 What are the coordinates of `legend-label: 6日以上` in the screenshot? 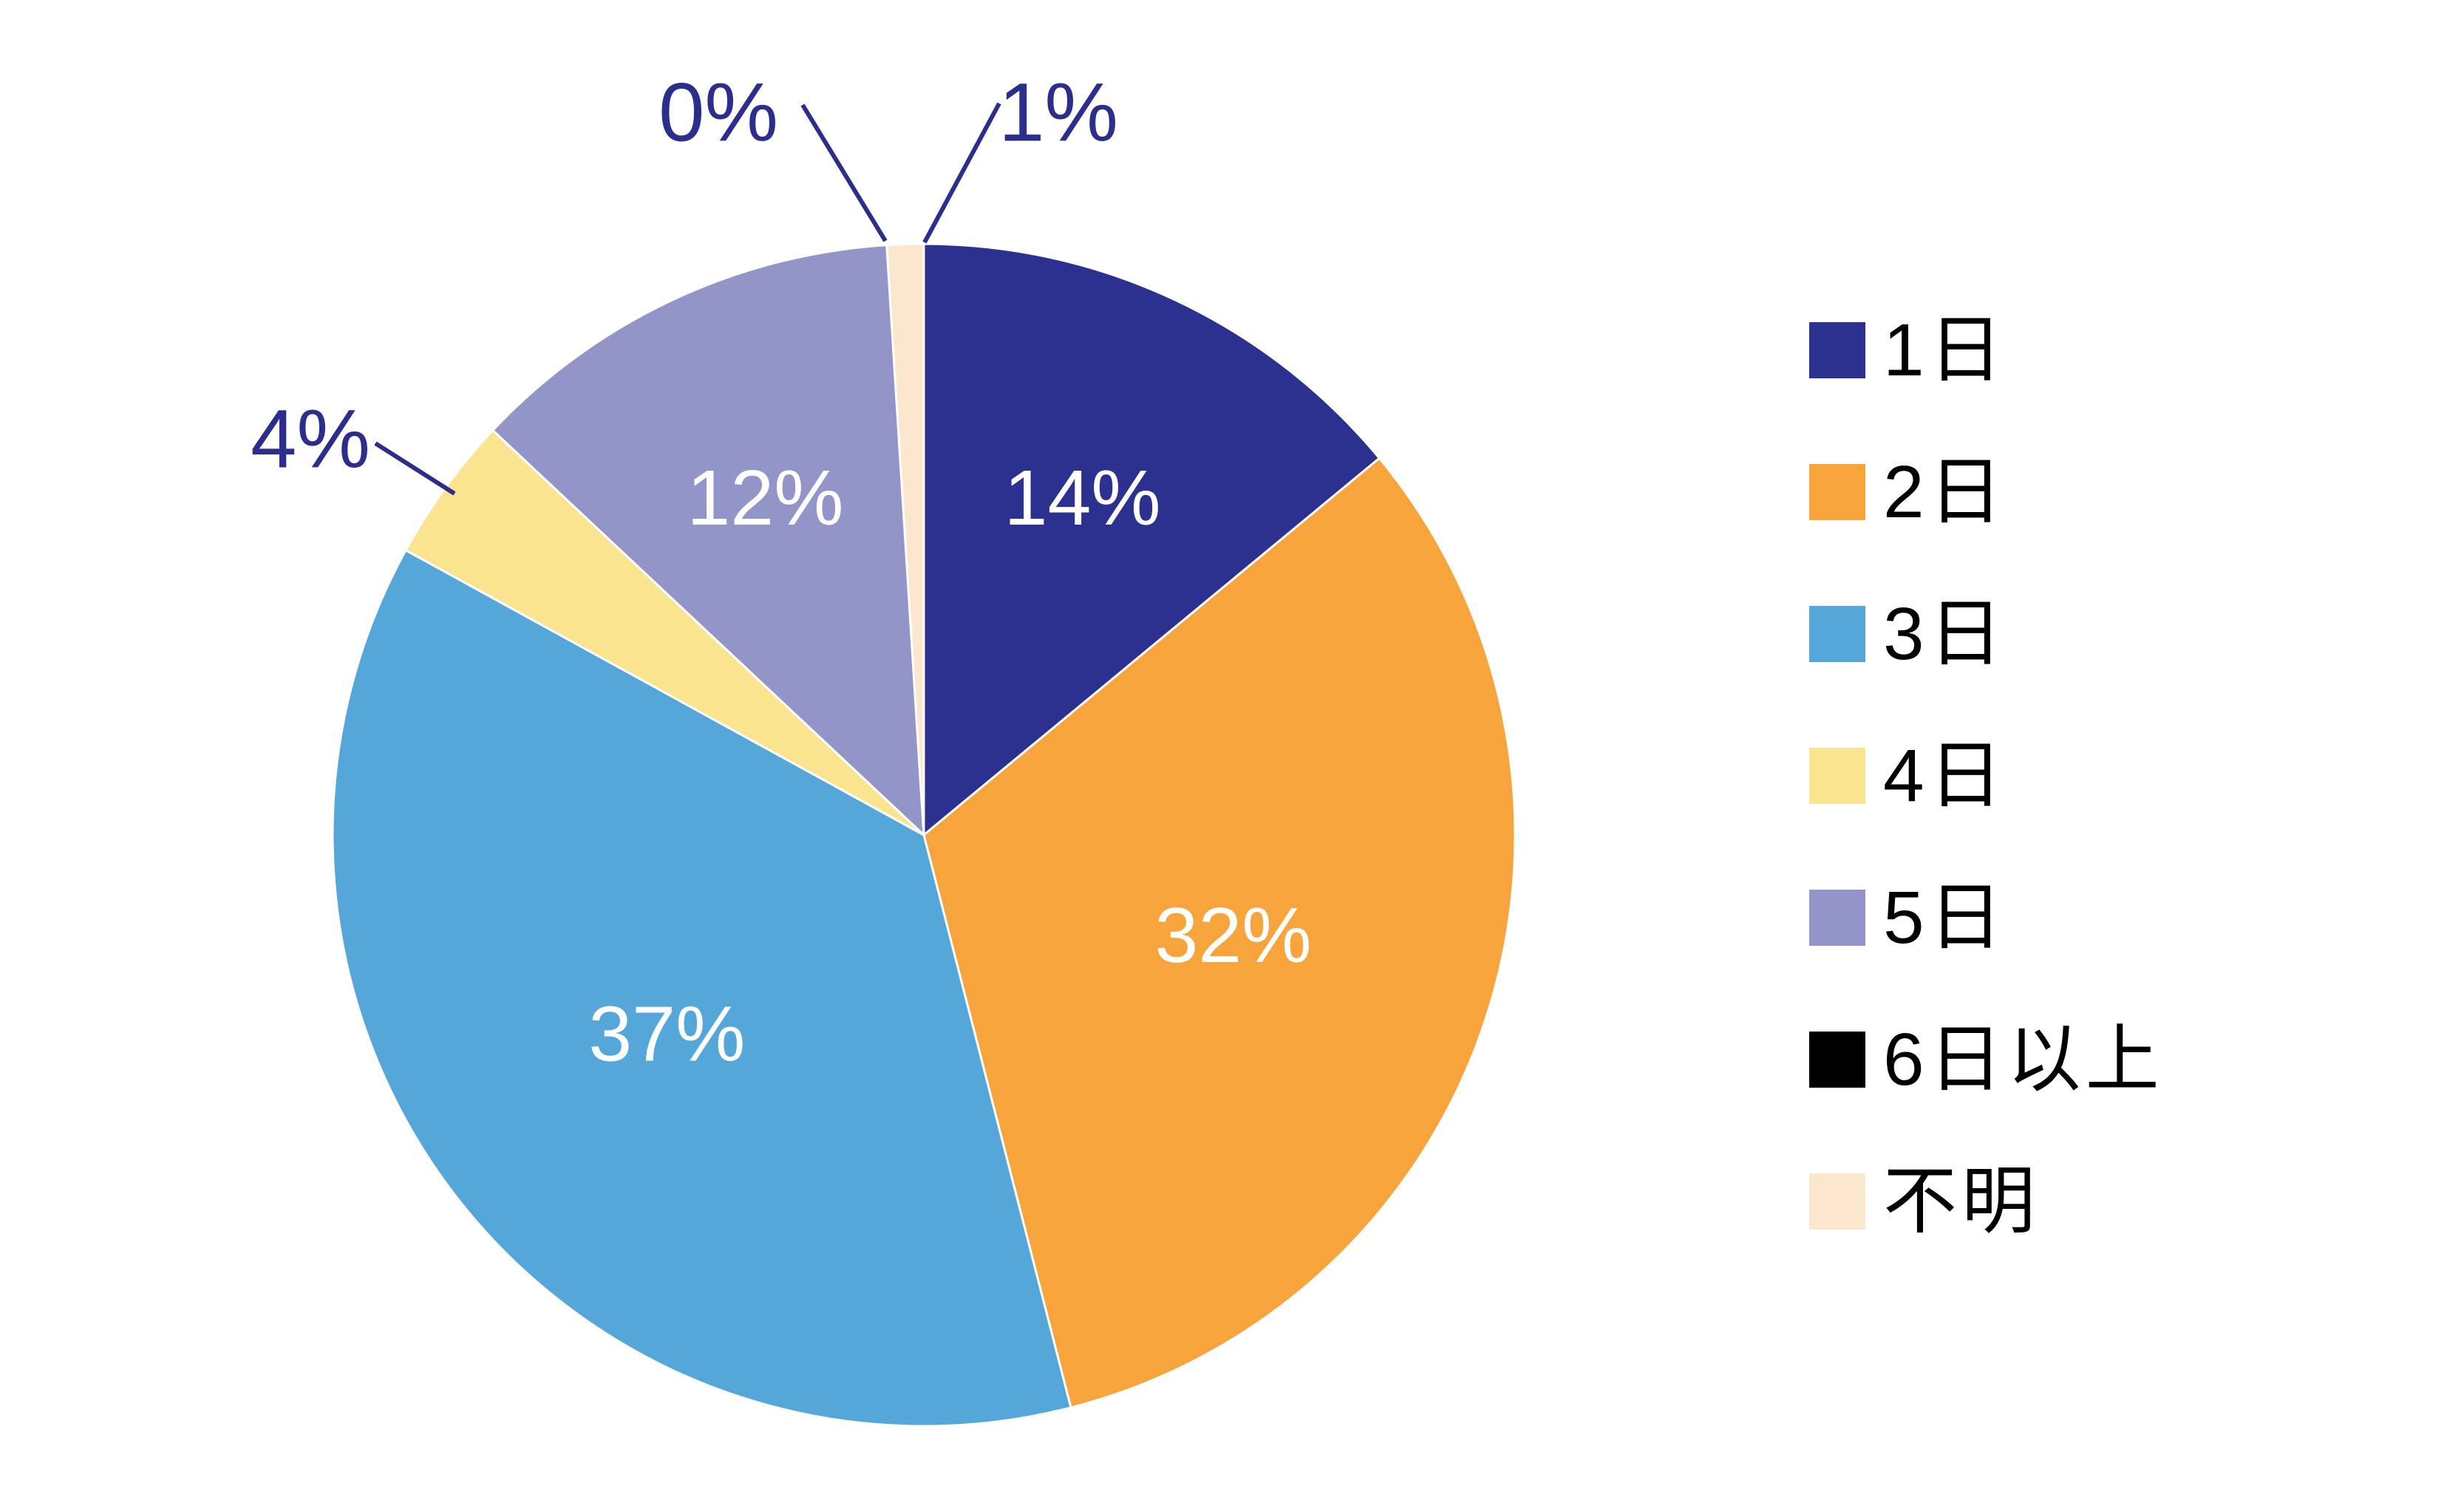 It's located at (2023, 1059).